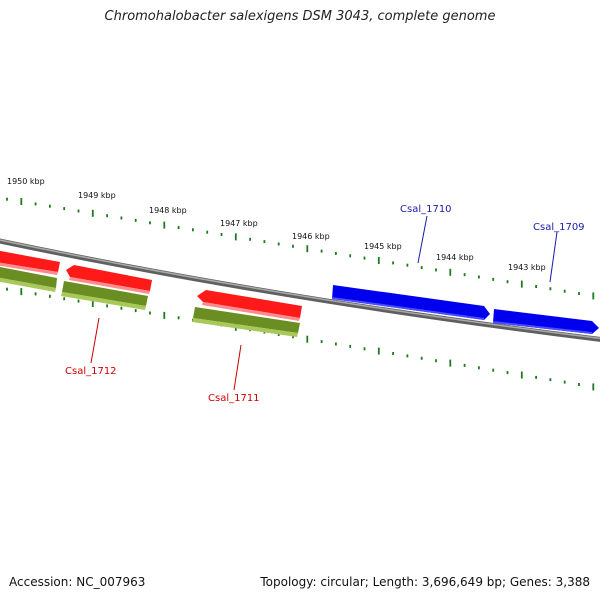 This screenshot has height=600, width=600. What do you see at coordinates (97, 195) in the screenshot?
I see `scale-label-1949: 1949 kbp` at bounding box center [97, 195].